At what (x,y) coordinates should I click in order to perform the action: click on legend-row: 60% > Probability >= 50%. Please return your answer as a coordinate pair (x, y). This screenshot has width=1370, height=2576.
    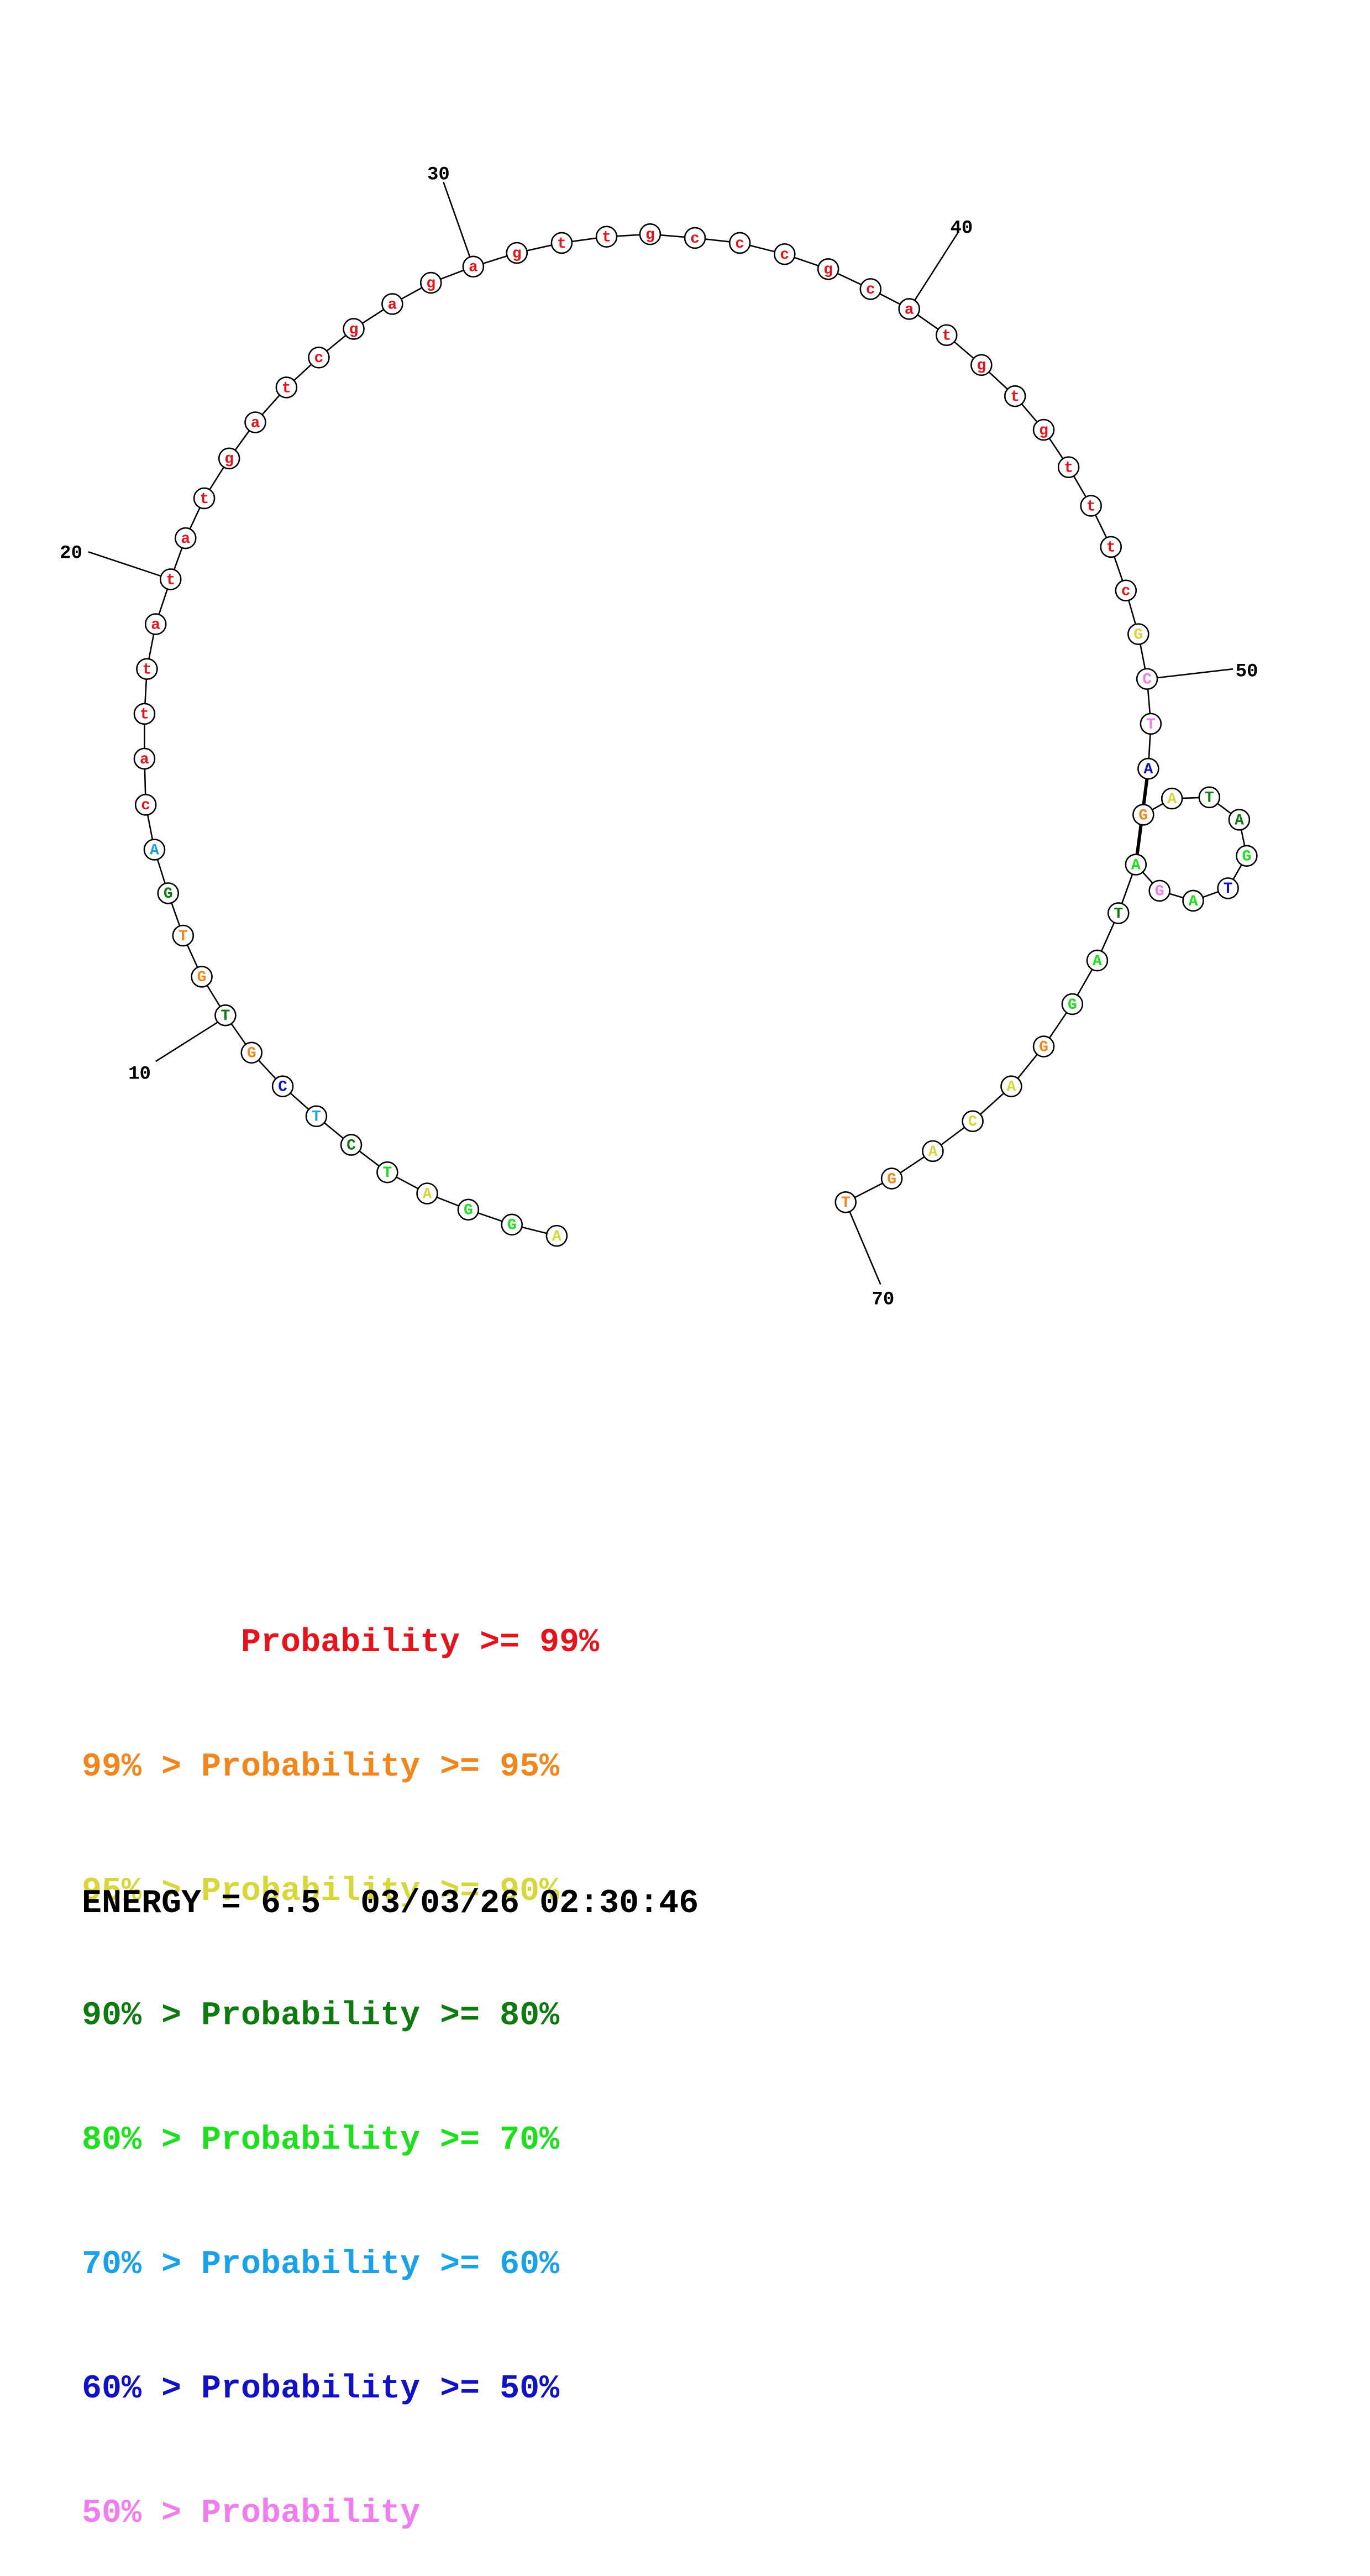
    Looking at the image, I should click on (321, 2389).